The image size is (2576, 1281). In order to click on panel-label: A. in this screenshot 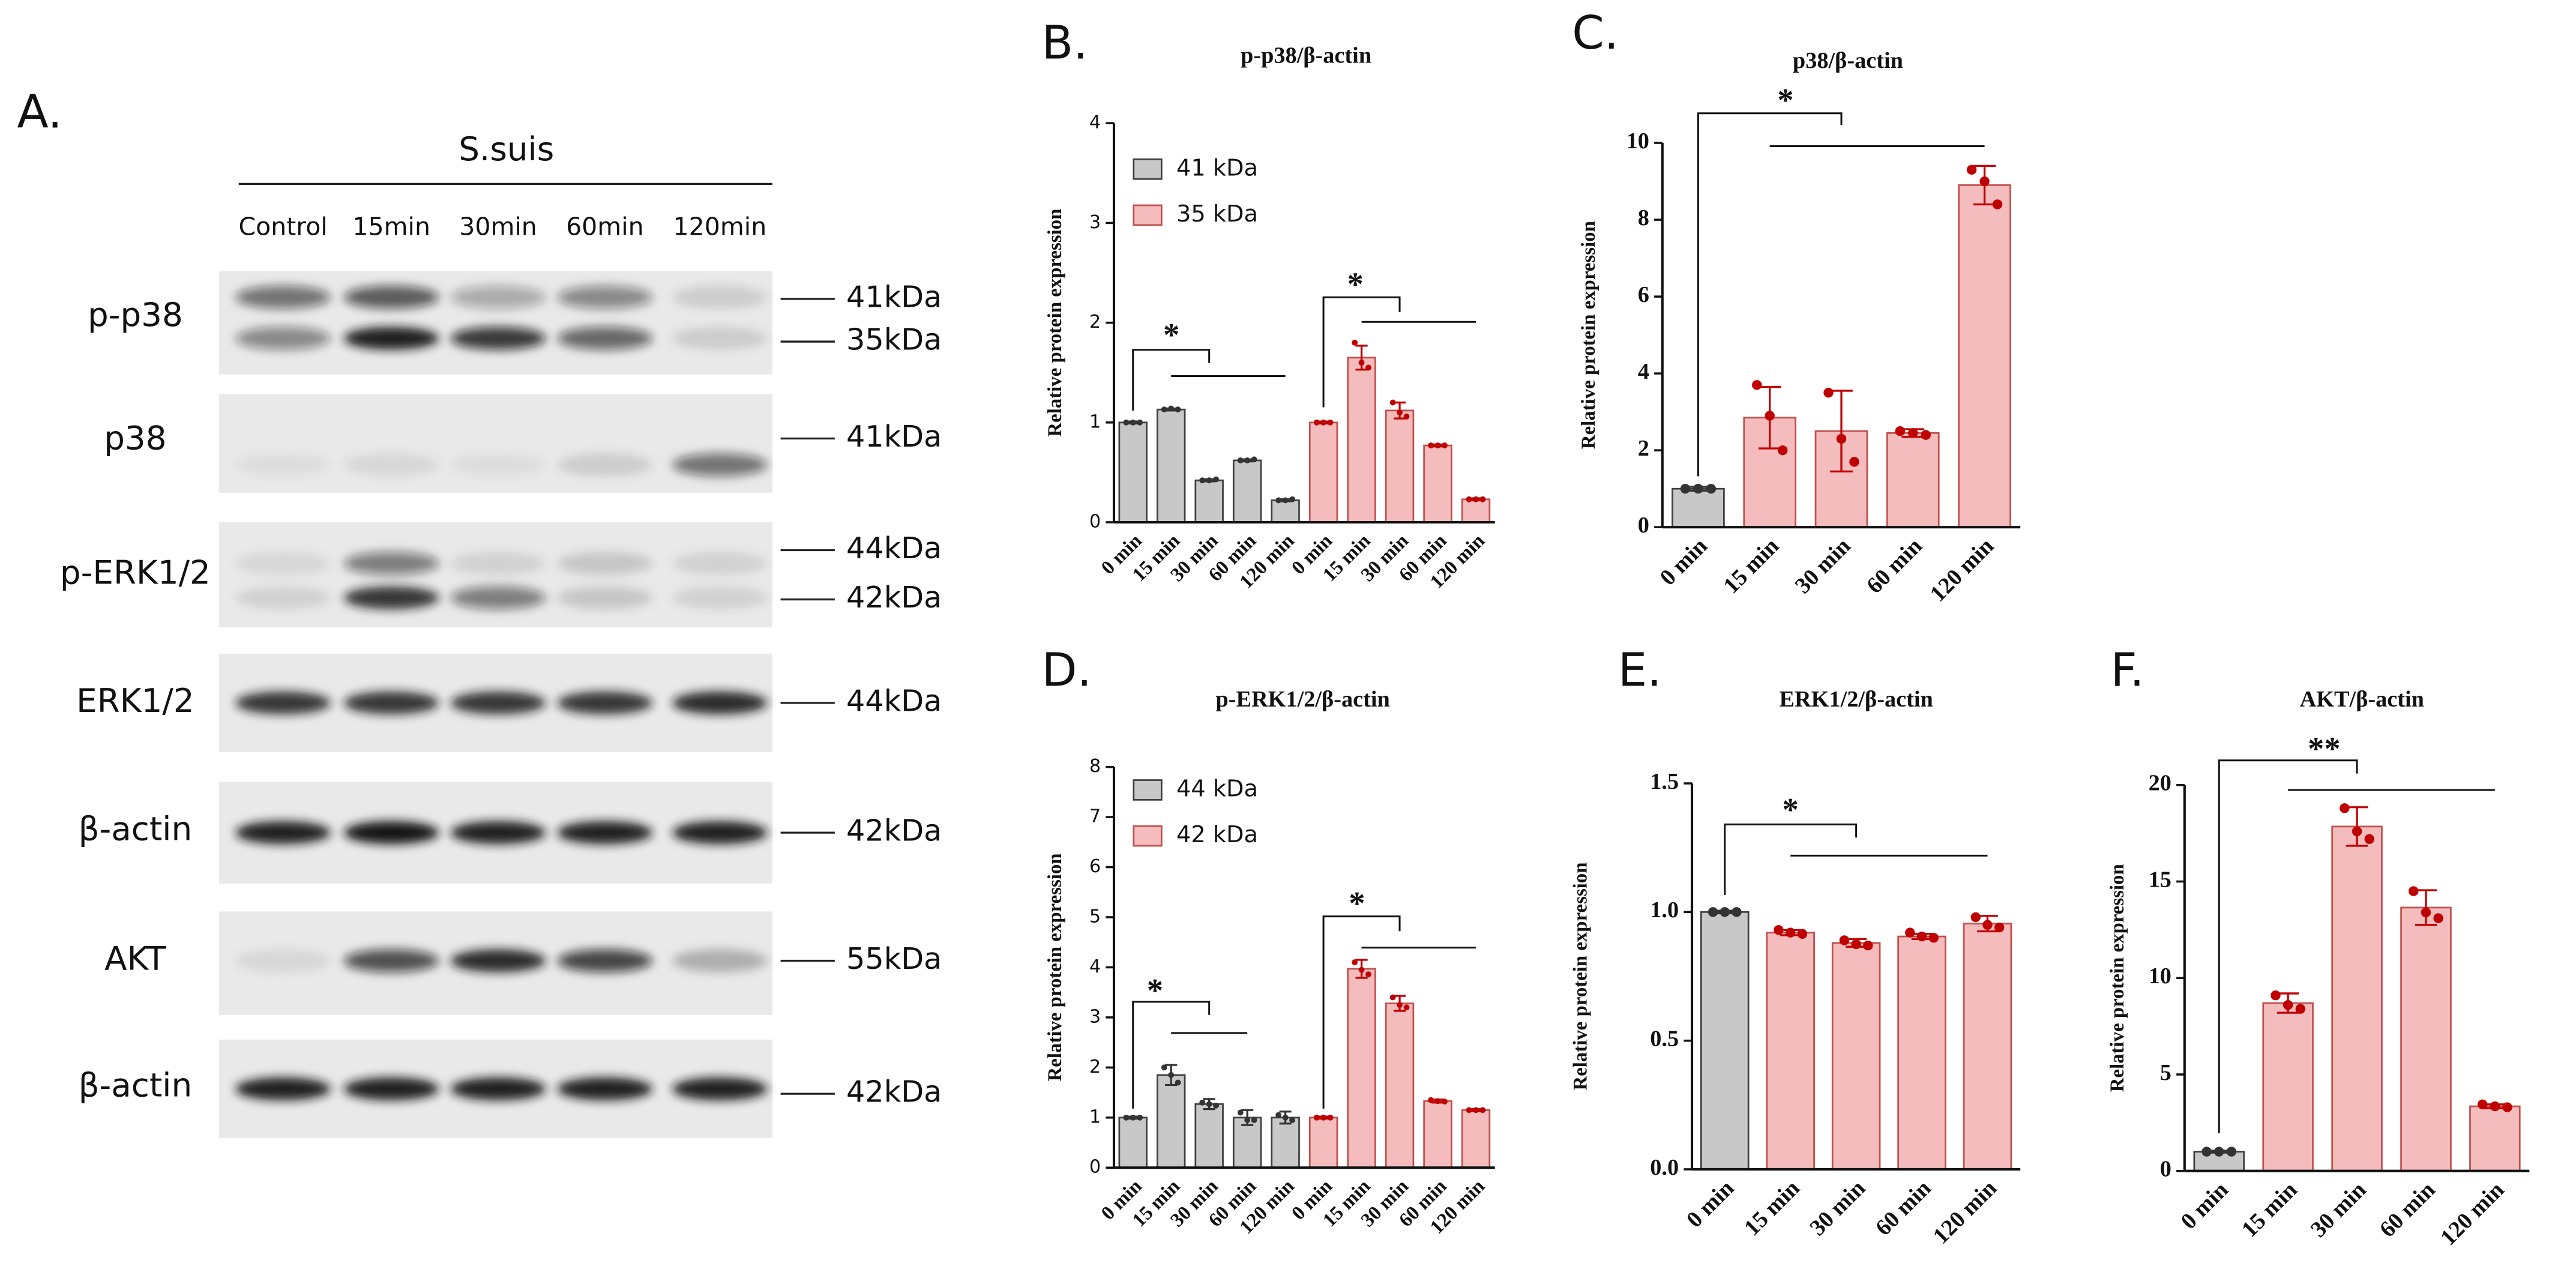, I will do `click(39, 113)`.